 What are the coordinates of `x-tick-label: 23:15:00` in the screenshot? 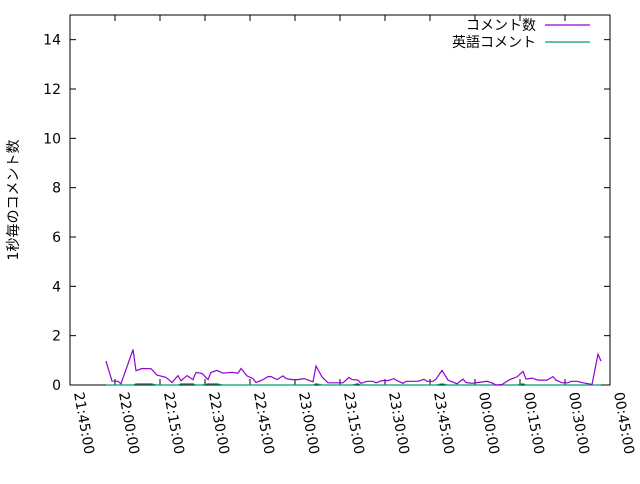 It's located at (353, 423).